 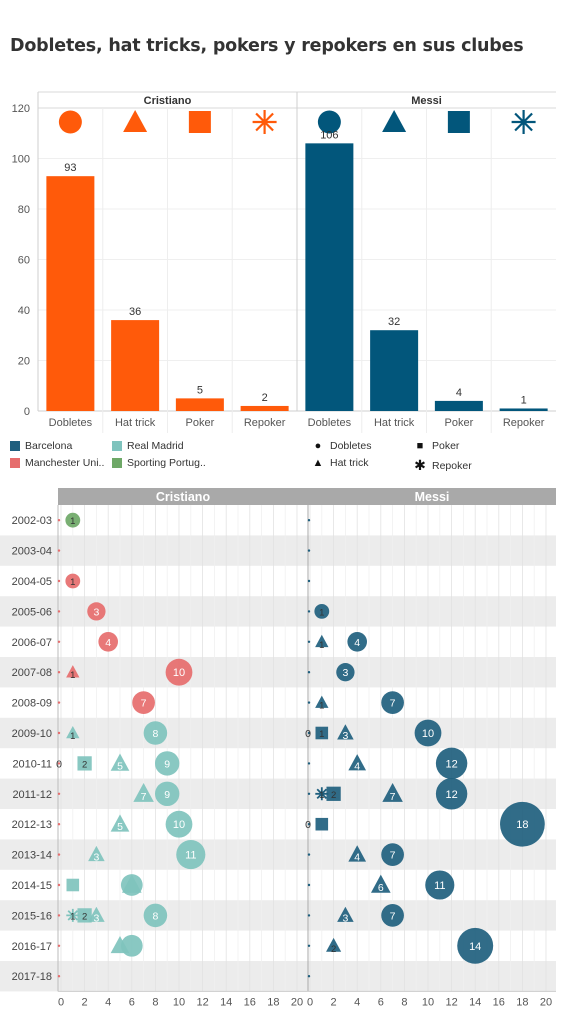 What do you see at coordinates (522, 825) in the screenshot?
I see `data-label: 18` at bounding box center [522, 825].